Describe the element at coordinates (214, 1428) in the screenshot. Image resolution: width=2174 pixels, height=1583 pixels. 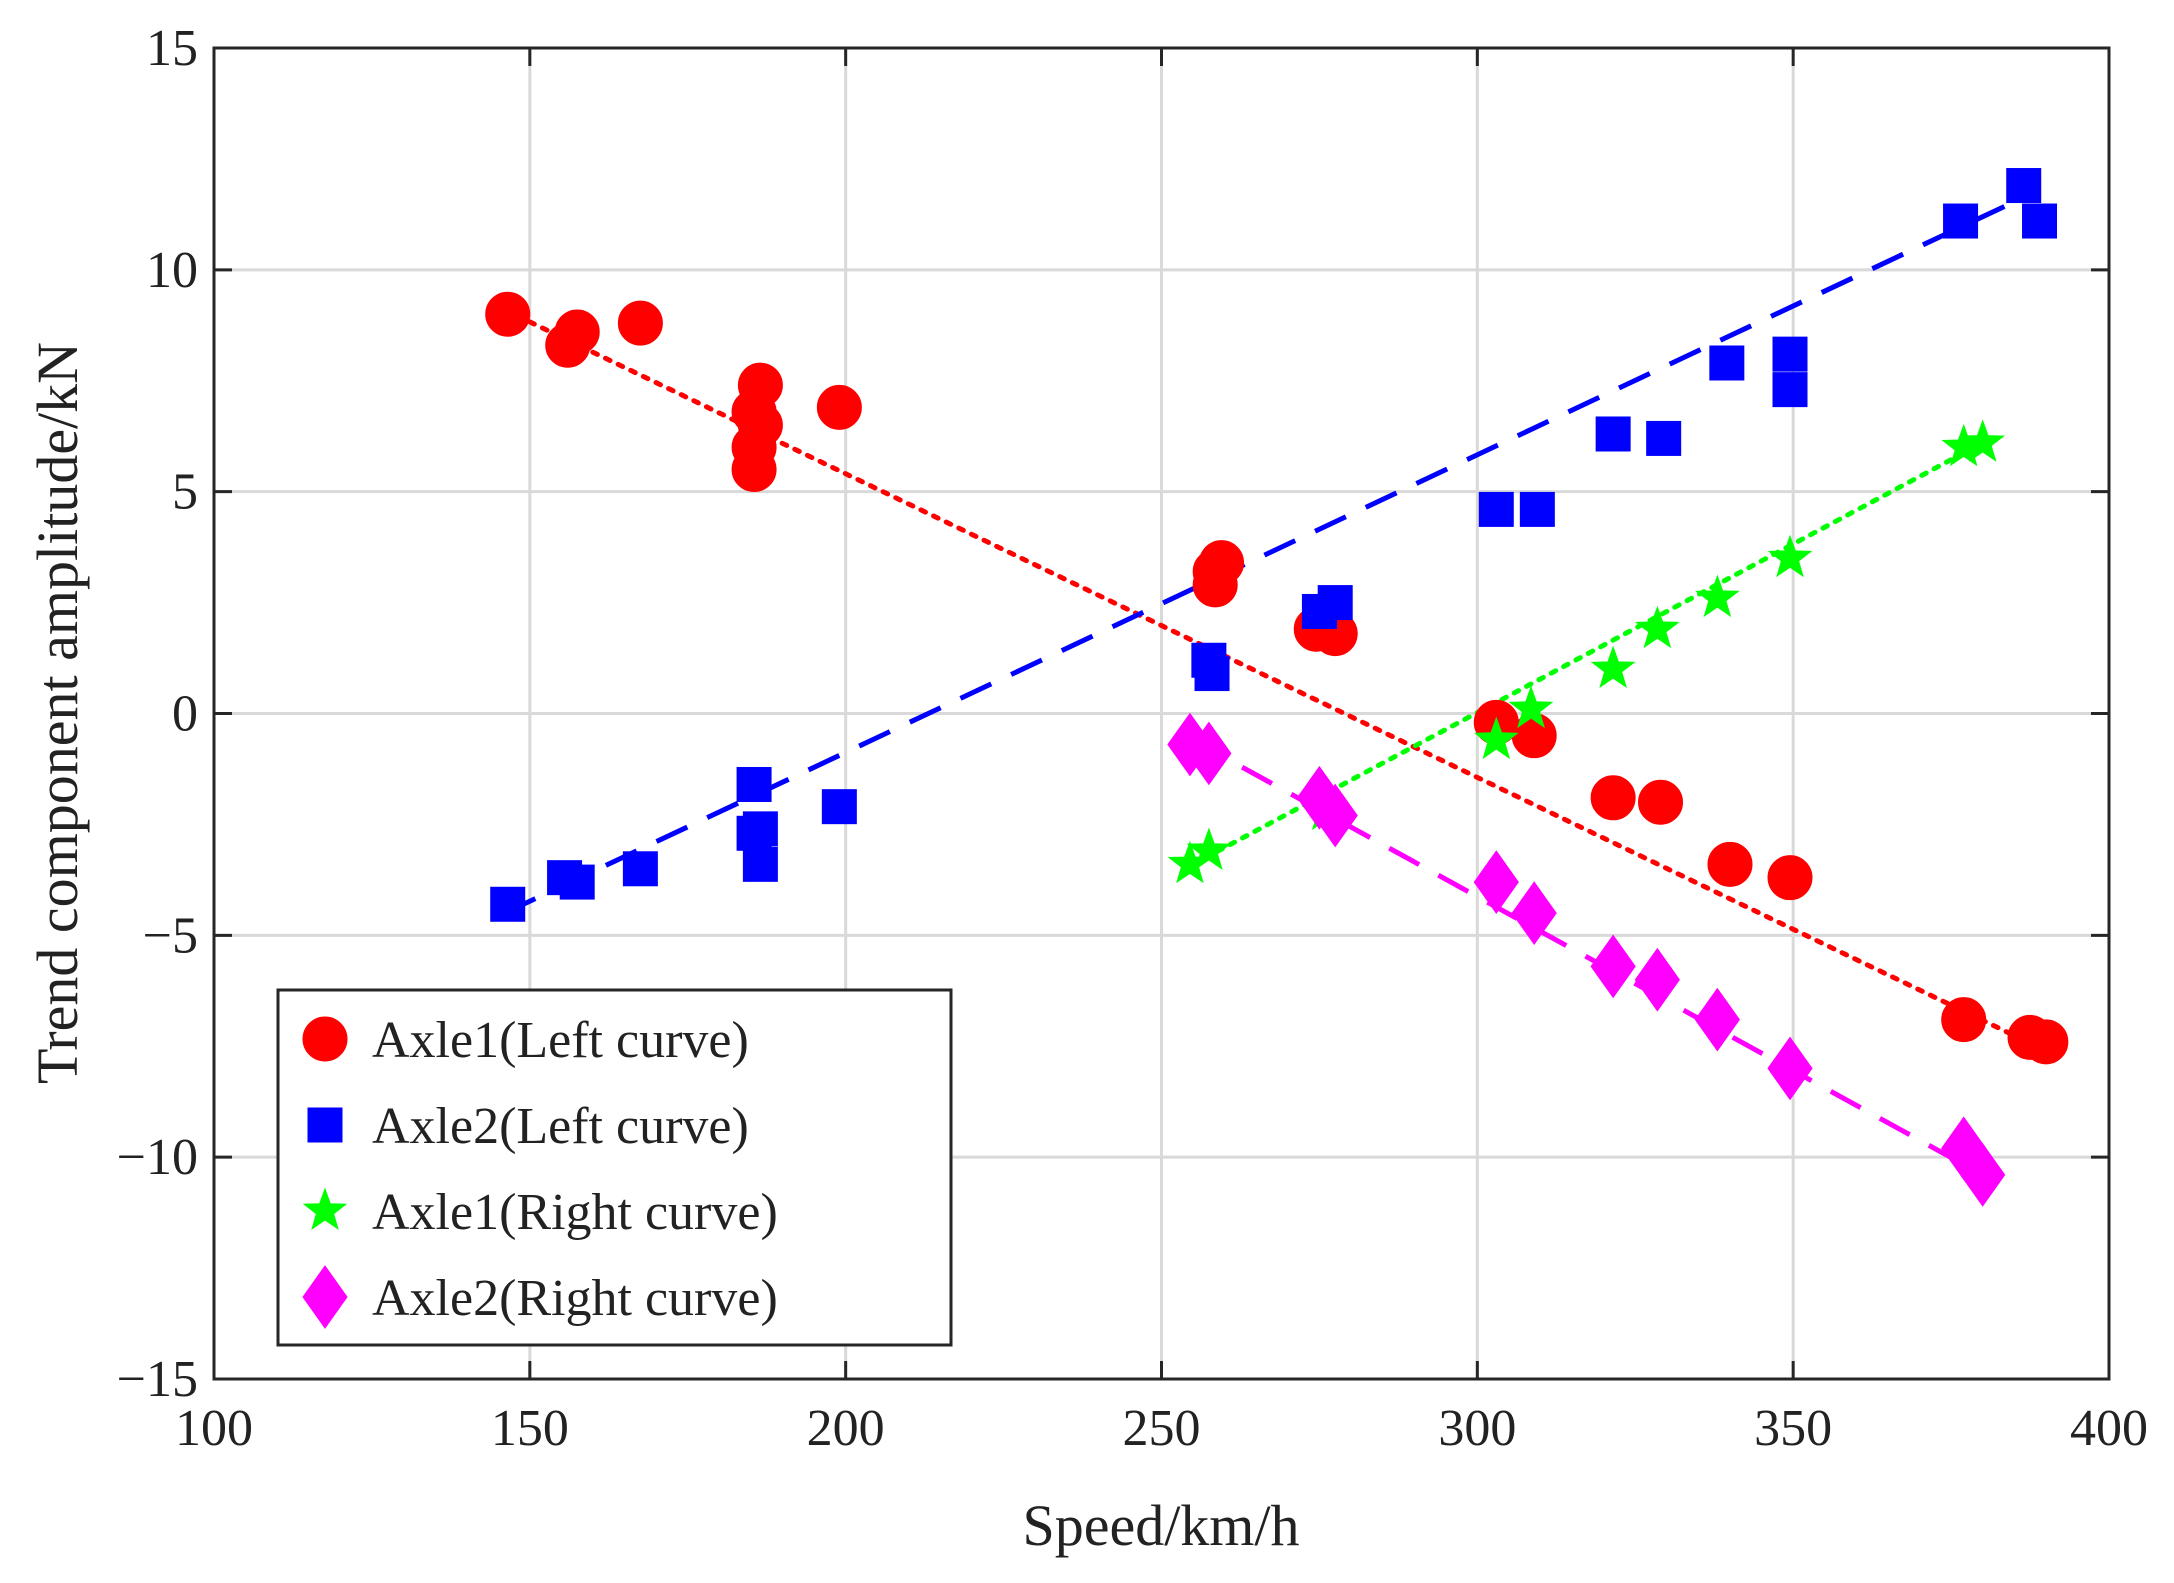
I see `x-tick-label: 100` at that location.